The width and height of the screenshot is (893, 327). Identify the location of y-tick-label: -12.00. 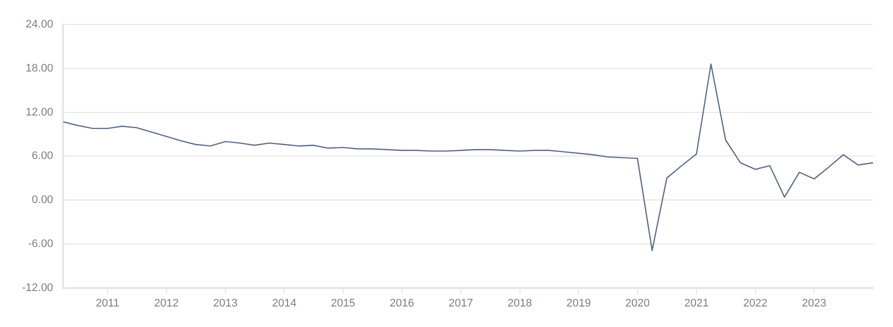
(38, 288).